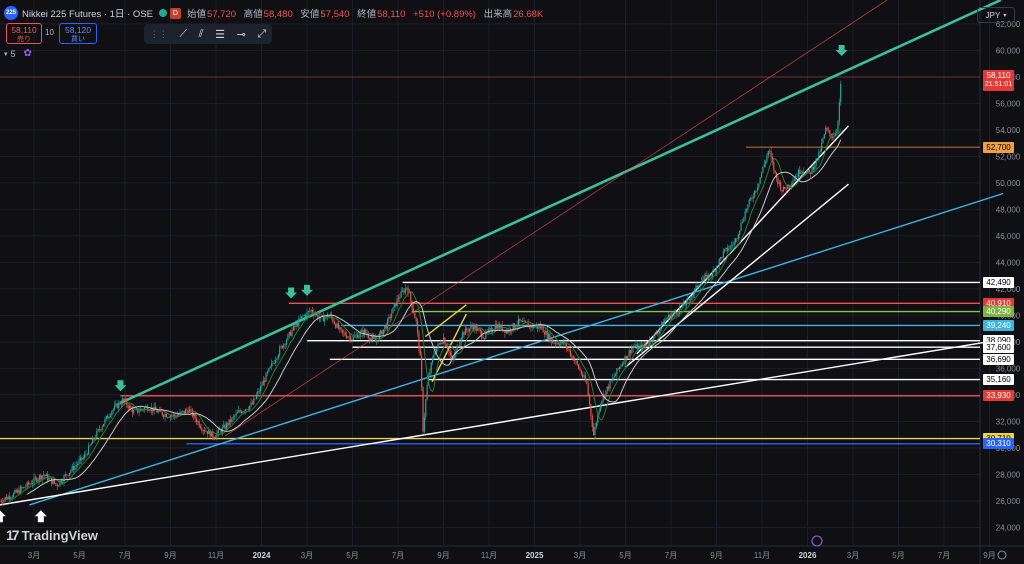  Describe the element at coordinates (898, 555) in the screenshot. I see `x-tick-label: 5月` at that location.